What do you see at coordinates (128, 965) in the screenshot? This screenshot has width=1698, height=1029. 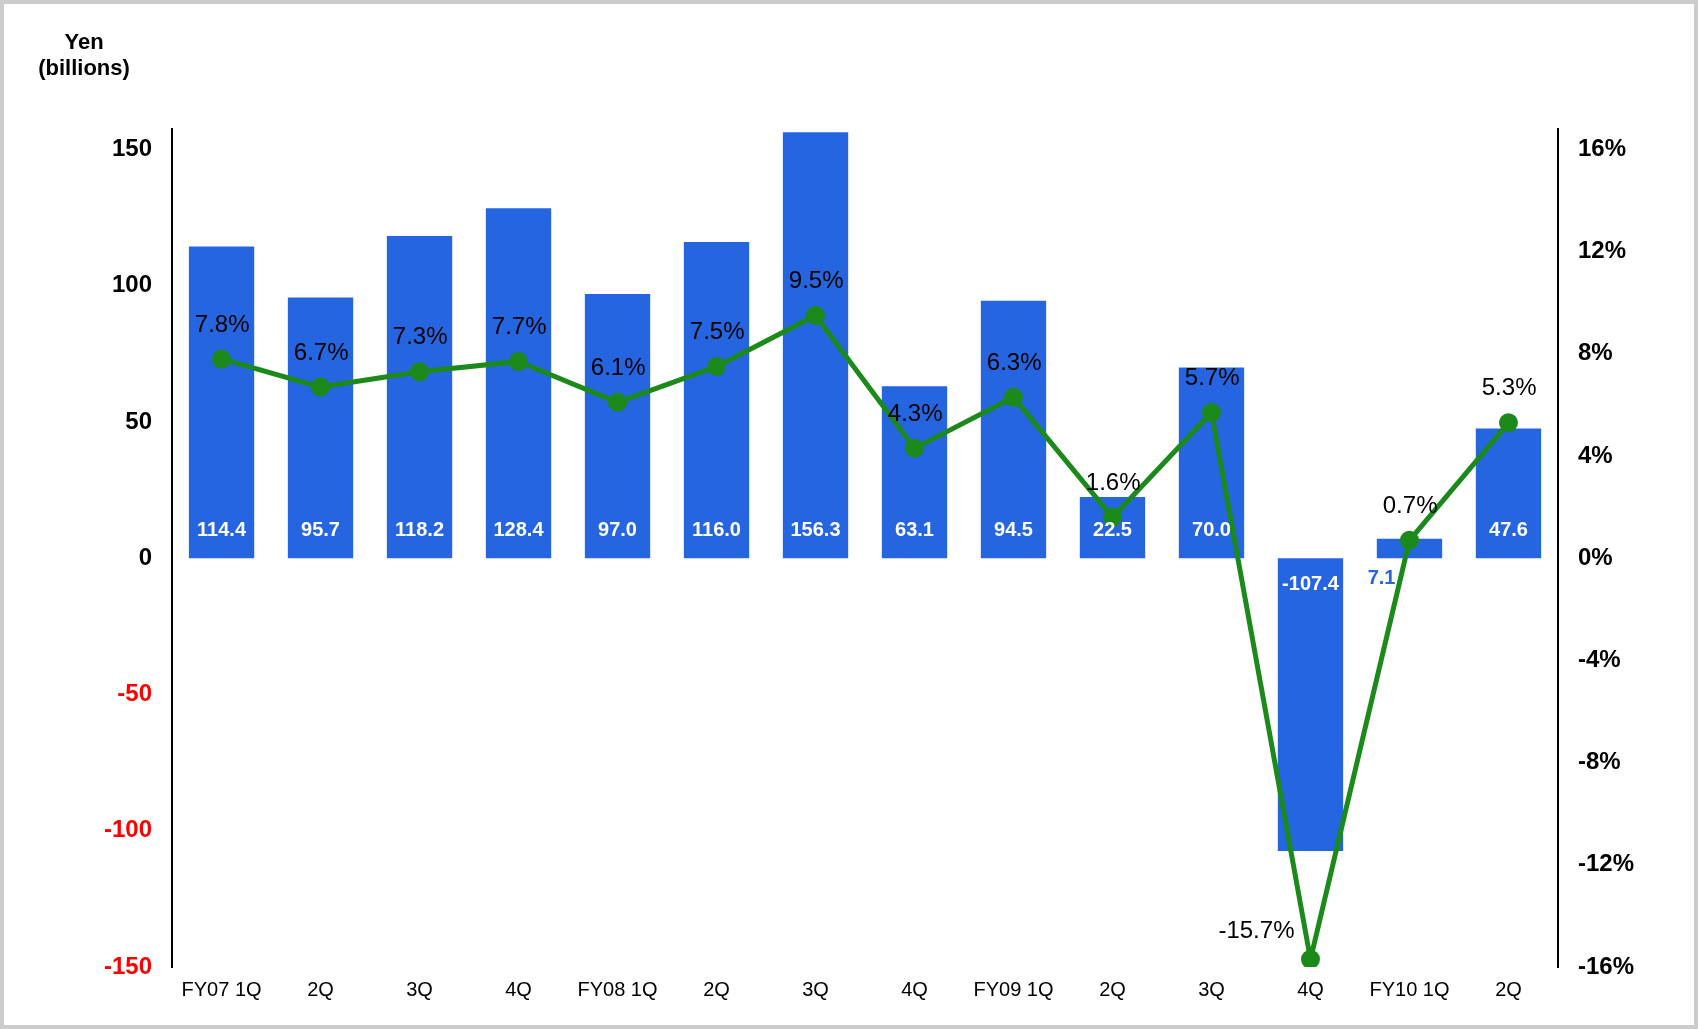 I see `y-tick-label: -150` at bounding box center [128, 965].